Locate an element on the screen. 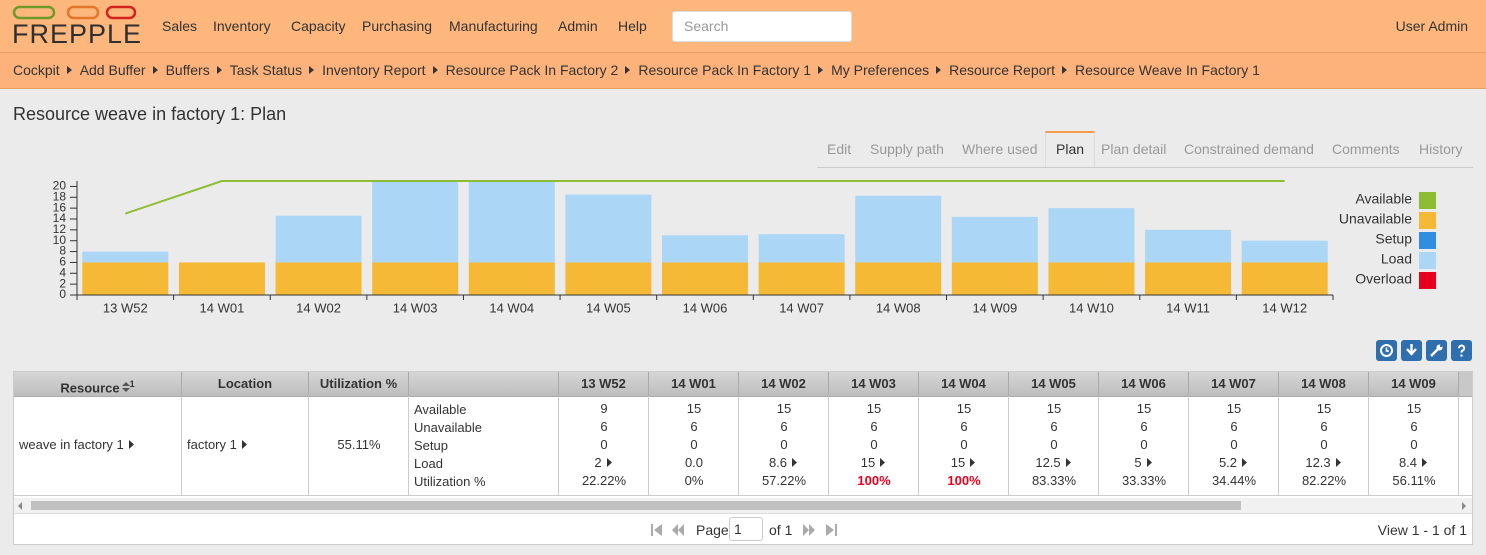 This screenshot has height=555, width=1486. prev-page is located at coordinates (678, 531).